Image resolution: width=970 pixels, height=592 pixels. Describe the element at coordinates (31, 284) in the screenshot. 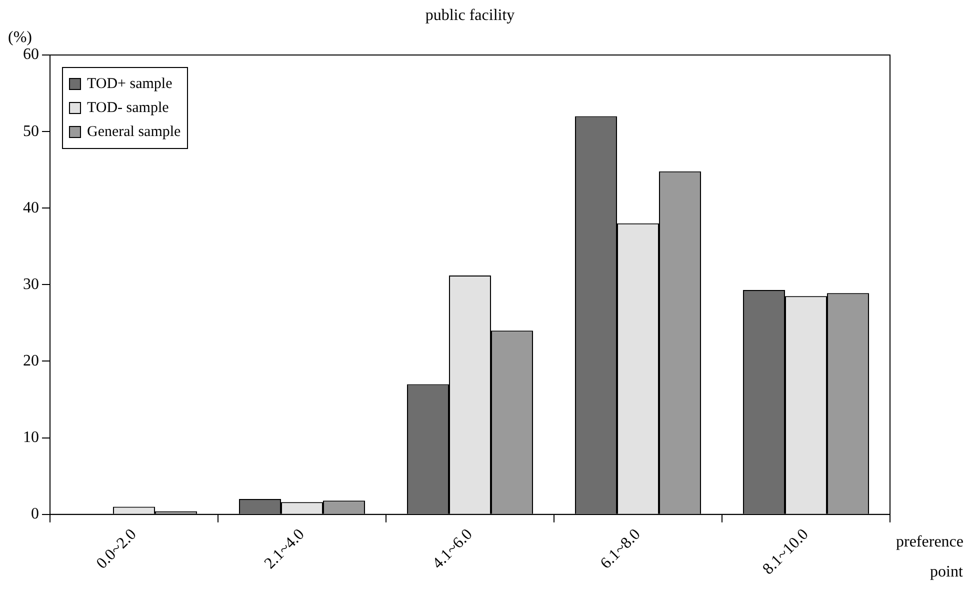

I see `y-tick-label: 30` at that location.